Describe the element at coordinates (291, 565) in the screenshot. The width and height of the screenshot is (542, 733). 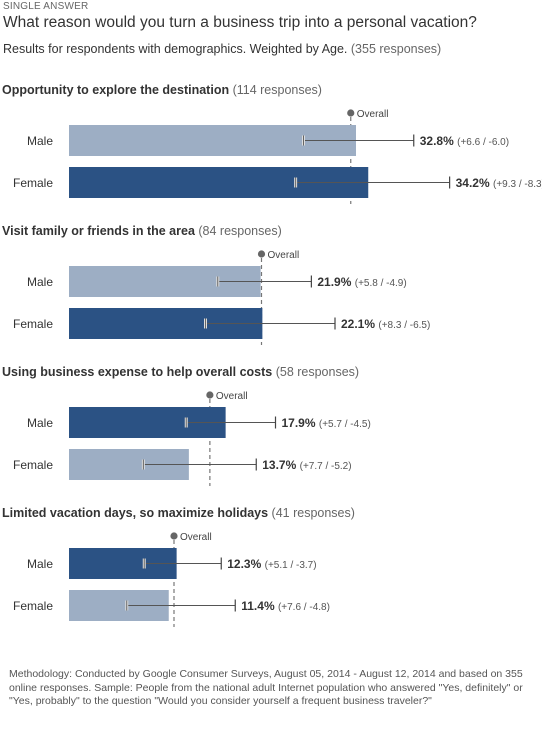
I see `bar-confidence-interval: (+5.1 / -3.7)` at that location.